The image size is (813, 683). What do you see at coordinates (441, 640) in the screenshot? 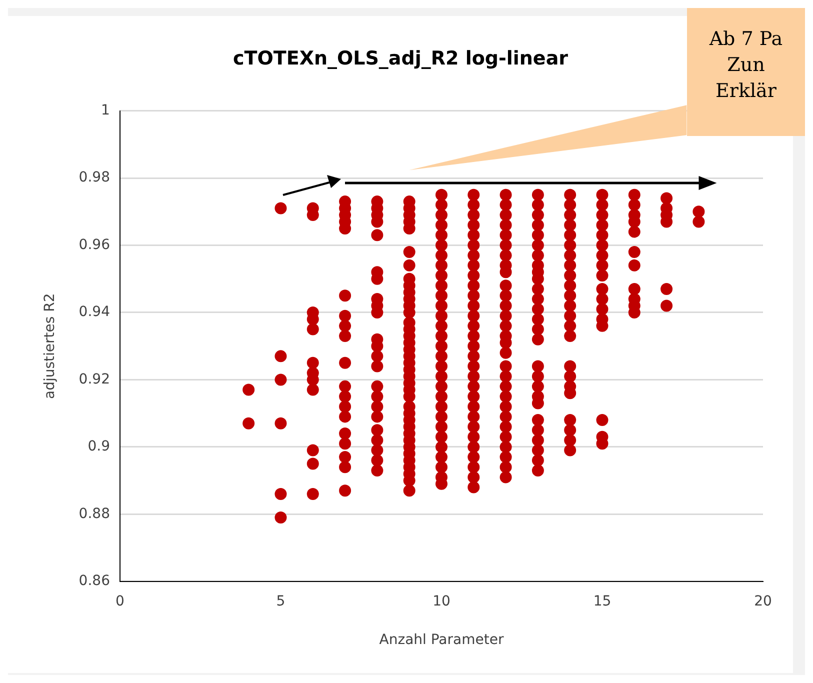
I see `x-axis-title: Anzahl Parameter` at bounding box center [441, 640].